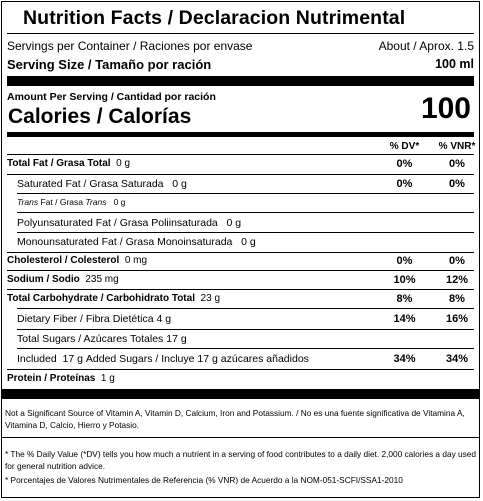 This screenshot has height=501, width=483. Describe the element at coordinates (240, 164) in the screenshot. I see `row-total-fat: Total Fat / Grasa Total 0 g 0% 0%` at that location.